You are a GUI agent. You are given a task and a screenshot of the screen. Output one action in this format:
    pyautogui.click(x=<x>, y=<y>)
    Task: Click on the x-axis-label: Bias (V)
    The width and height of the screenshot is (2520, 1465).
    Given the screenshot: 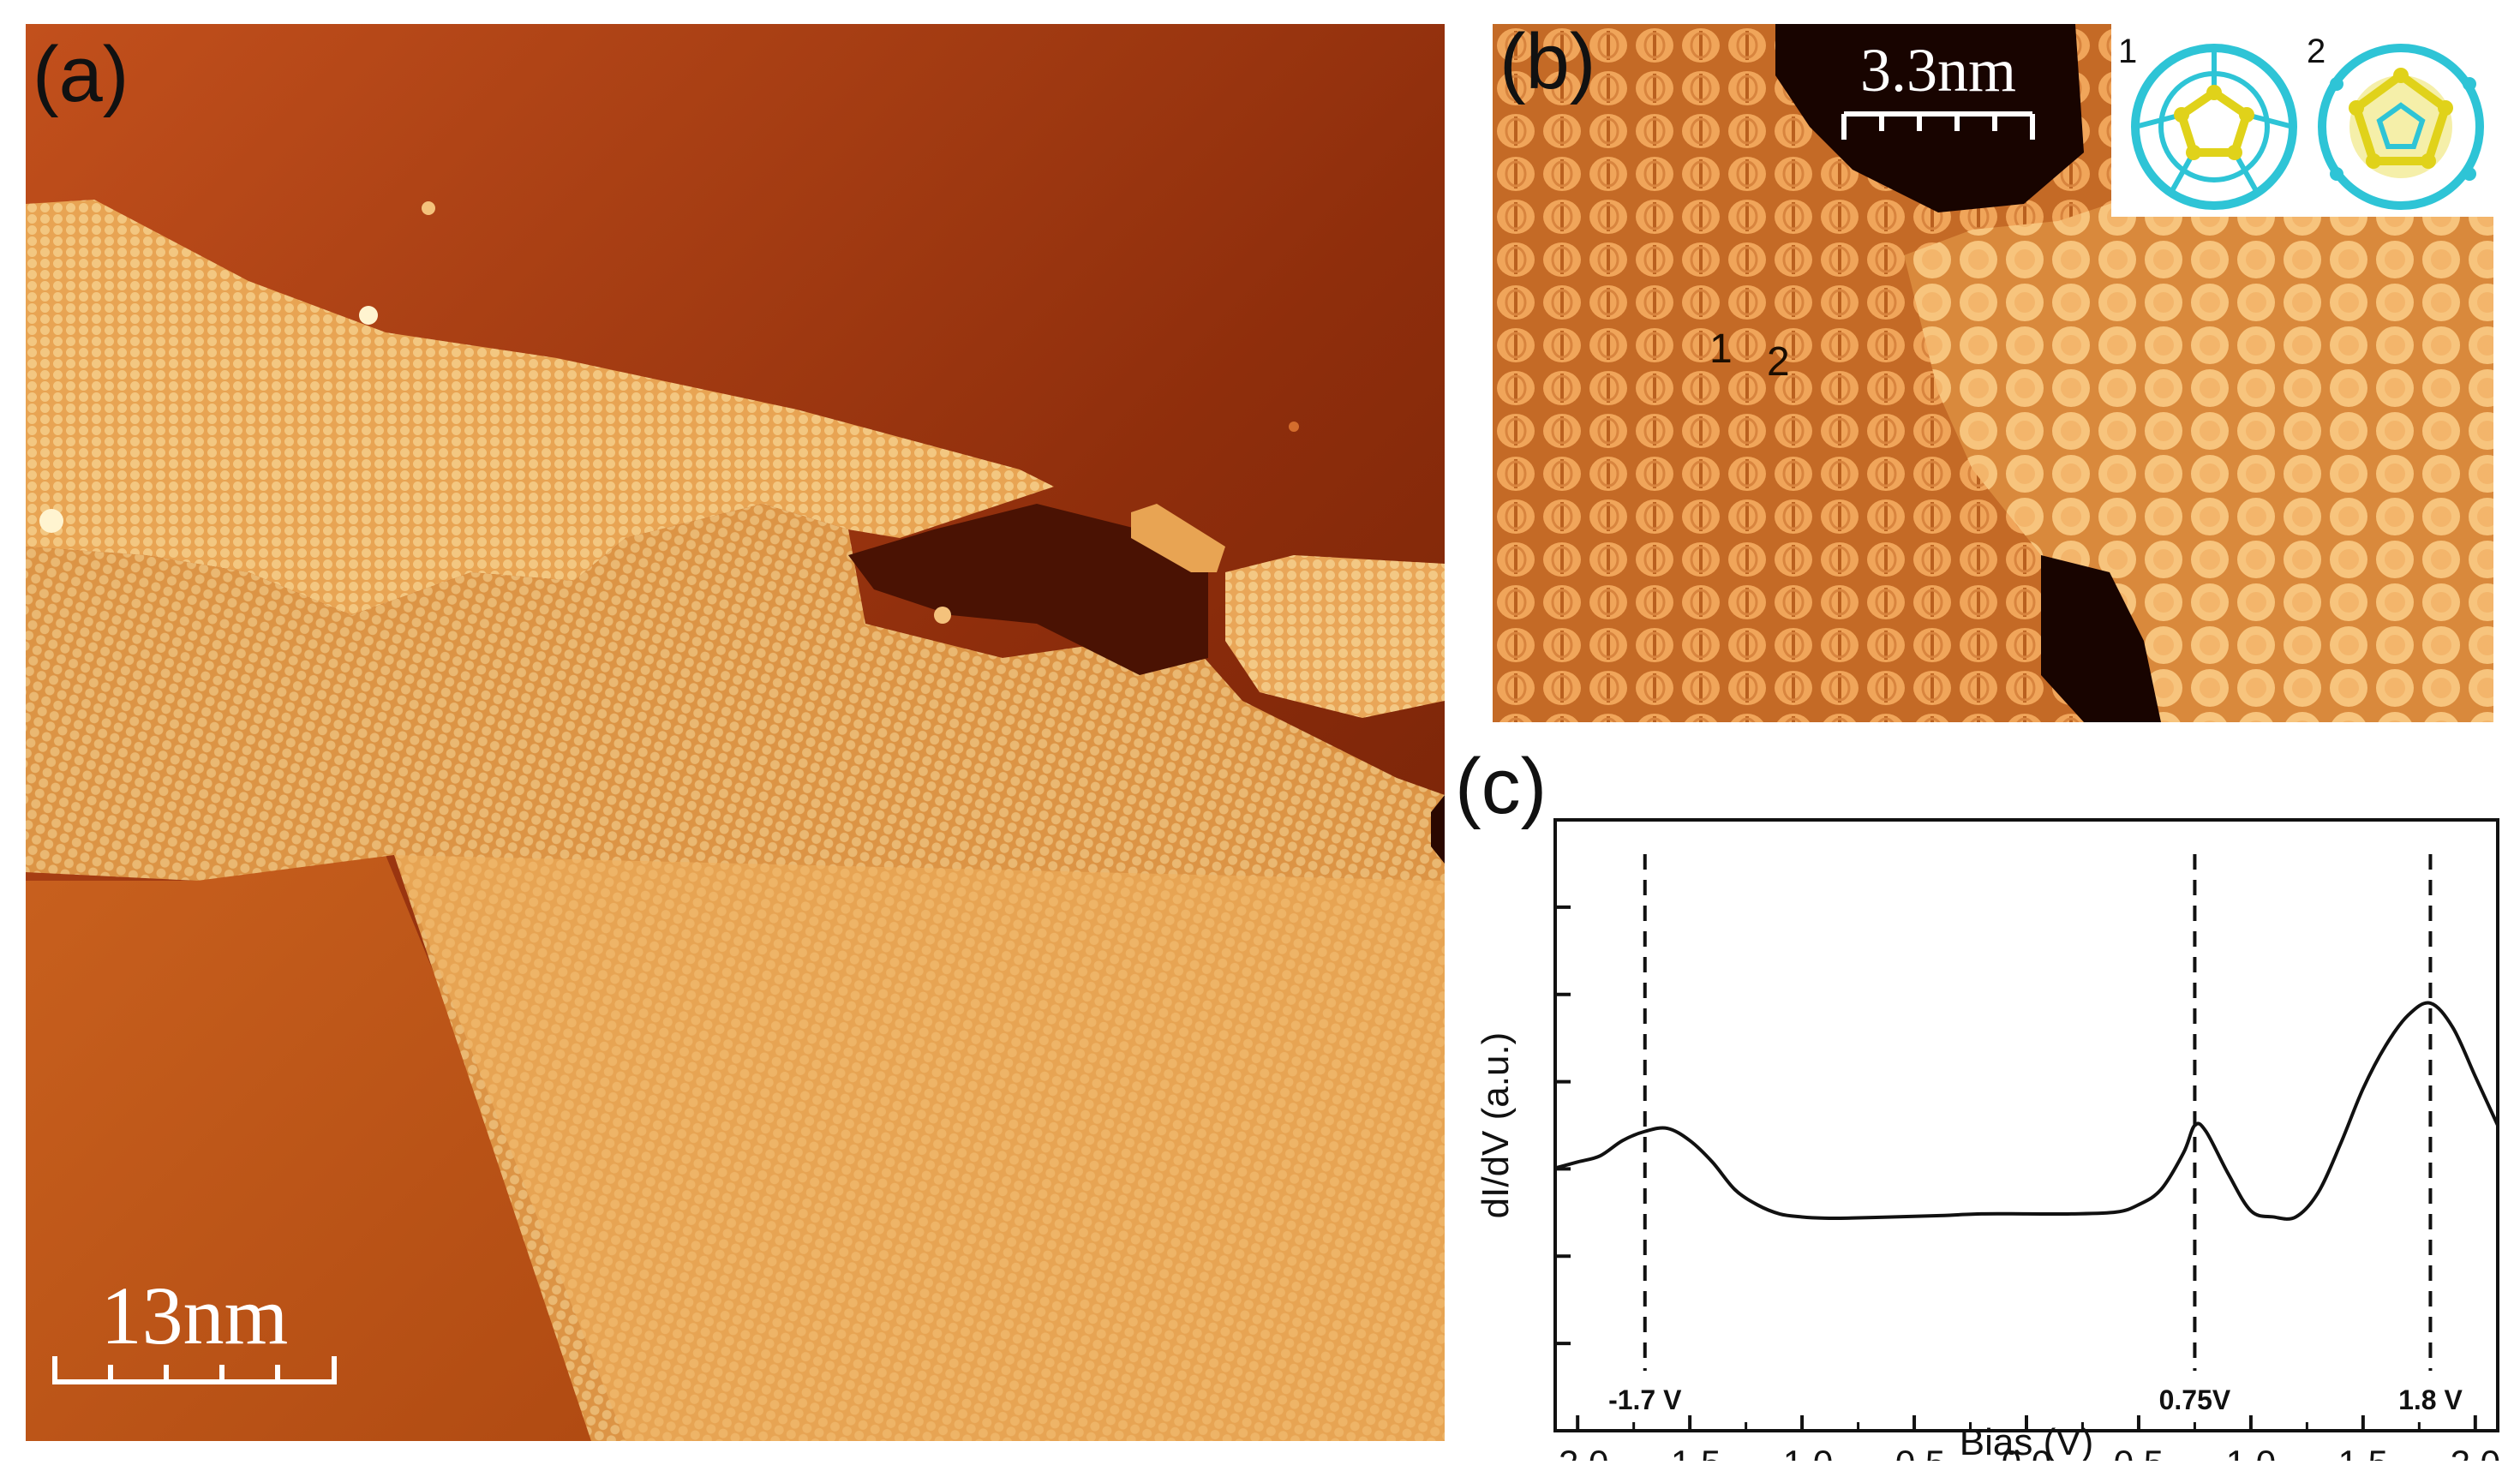 What is the action you would take?
    pyautogui.click(x=2027, y=1441)
    